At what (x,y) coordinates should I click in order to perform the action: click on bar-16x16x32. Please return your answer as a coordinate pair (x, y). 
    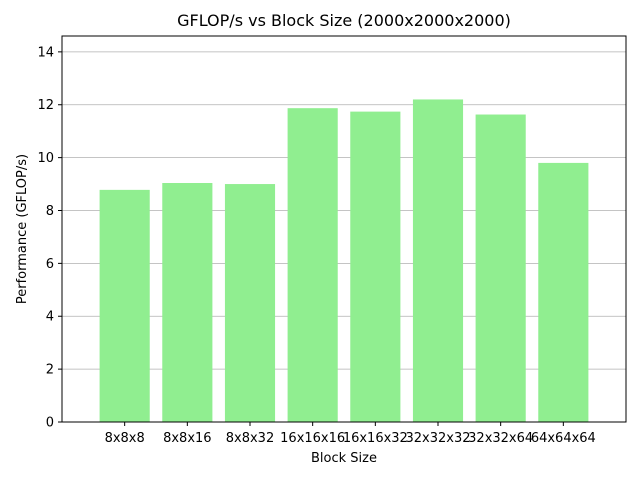
    Looking at the image, I should click on (375, 266).